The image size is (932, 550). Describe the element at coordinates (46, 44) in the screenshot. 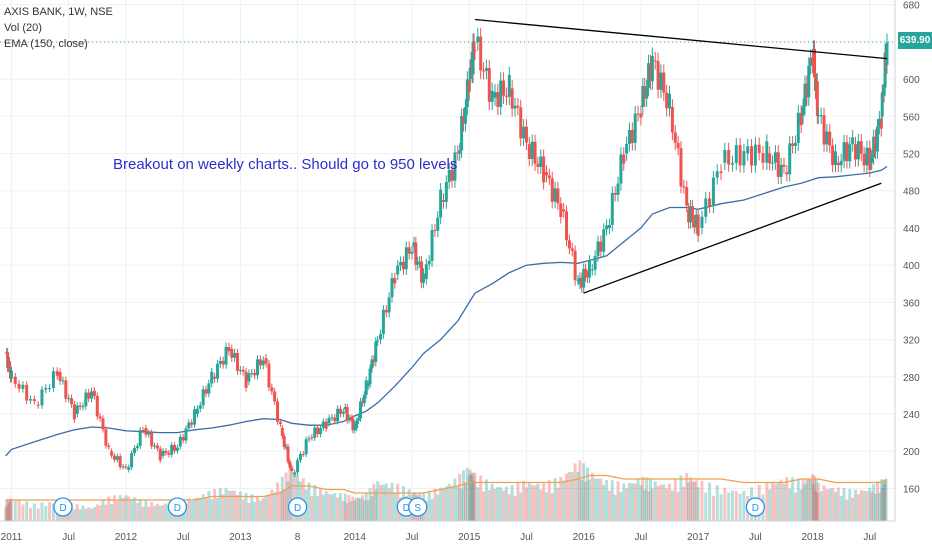

I see `ema-indicator-label: EMA (150, close)` at that location.